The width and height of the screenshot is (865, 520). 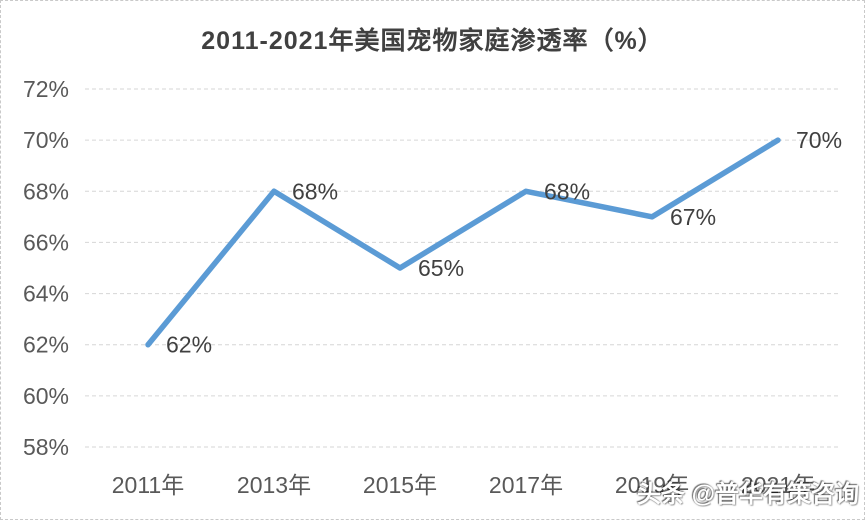 I want to click on y-tick-label: 64%, so click(x=46, y=294).